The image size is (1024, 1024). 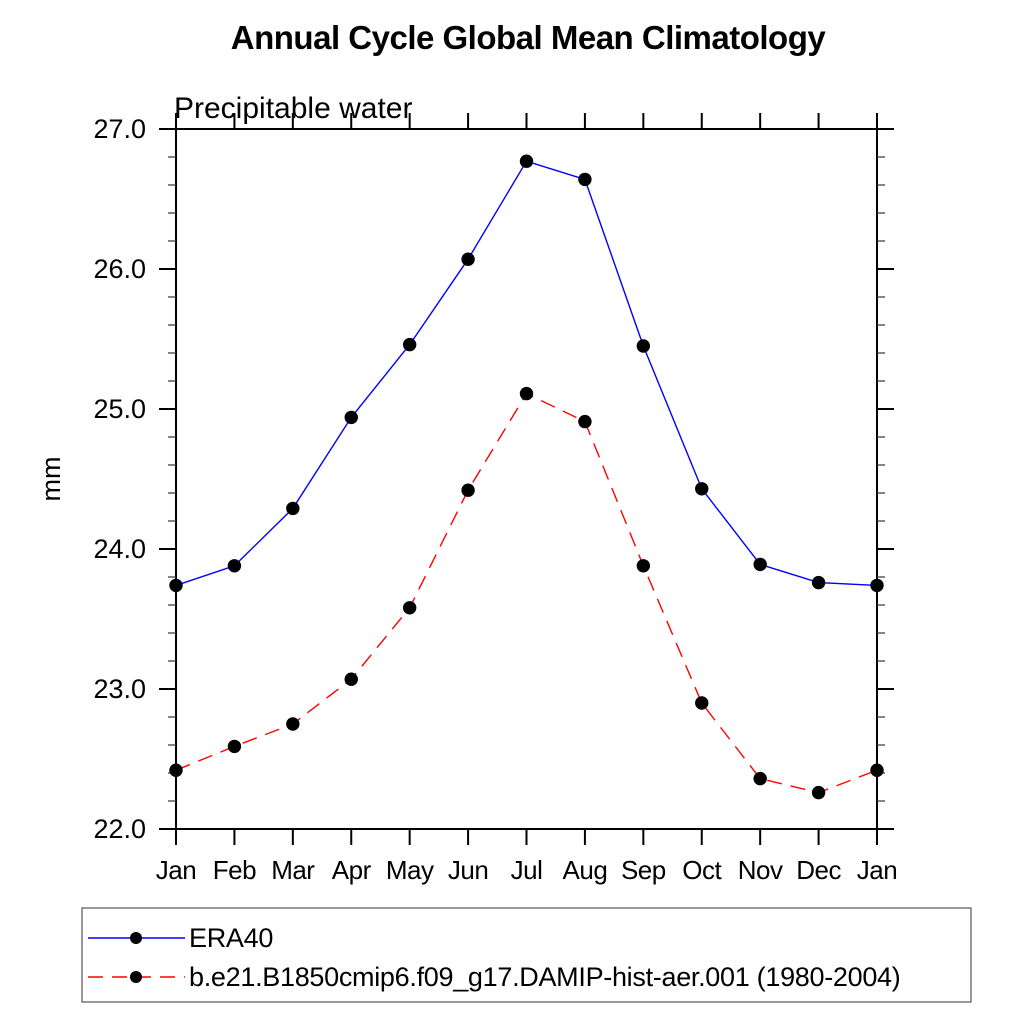 I want to click on chart-title: Annual Cycle Global Mean Climatology, so click(x=529, y=37).